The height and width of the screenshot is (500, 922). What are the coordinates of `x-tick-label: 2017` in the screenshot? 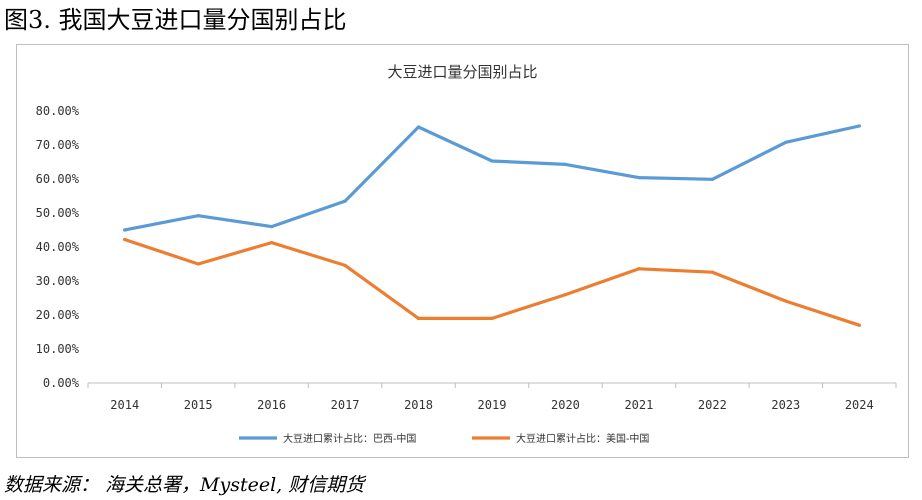 It's located at (345, 405).